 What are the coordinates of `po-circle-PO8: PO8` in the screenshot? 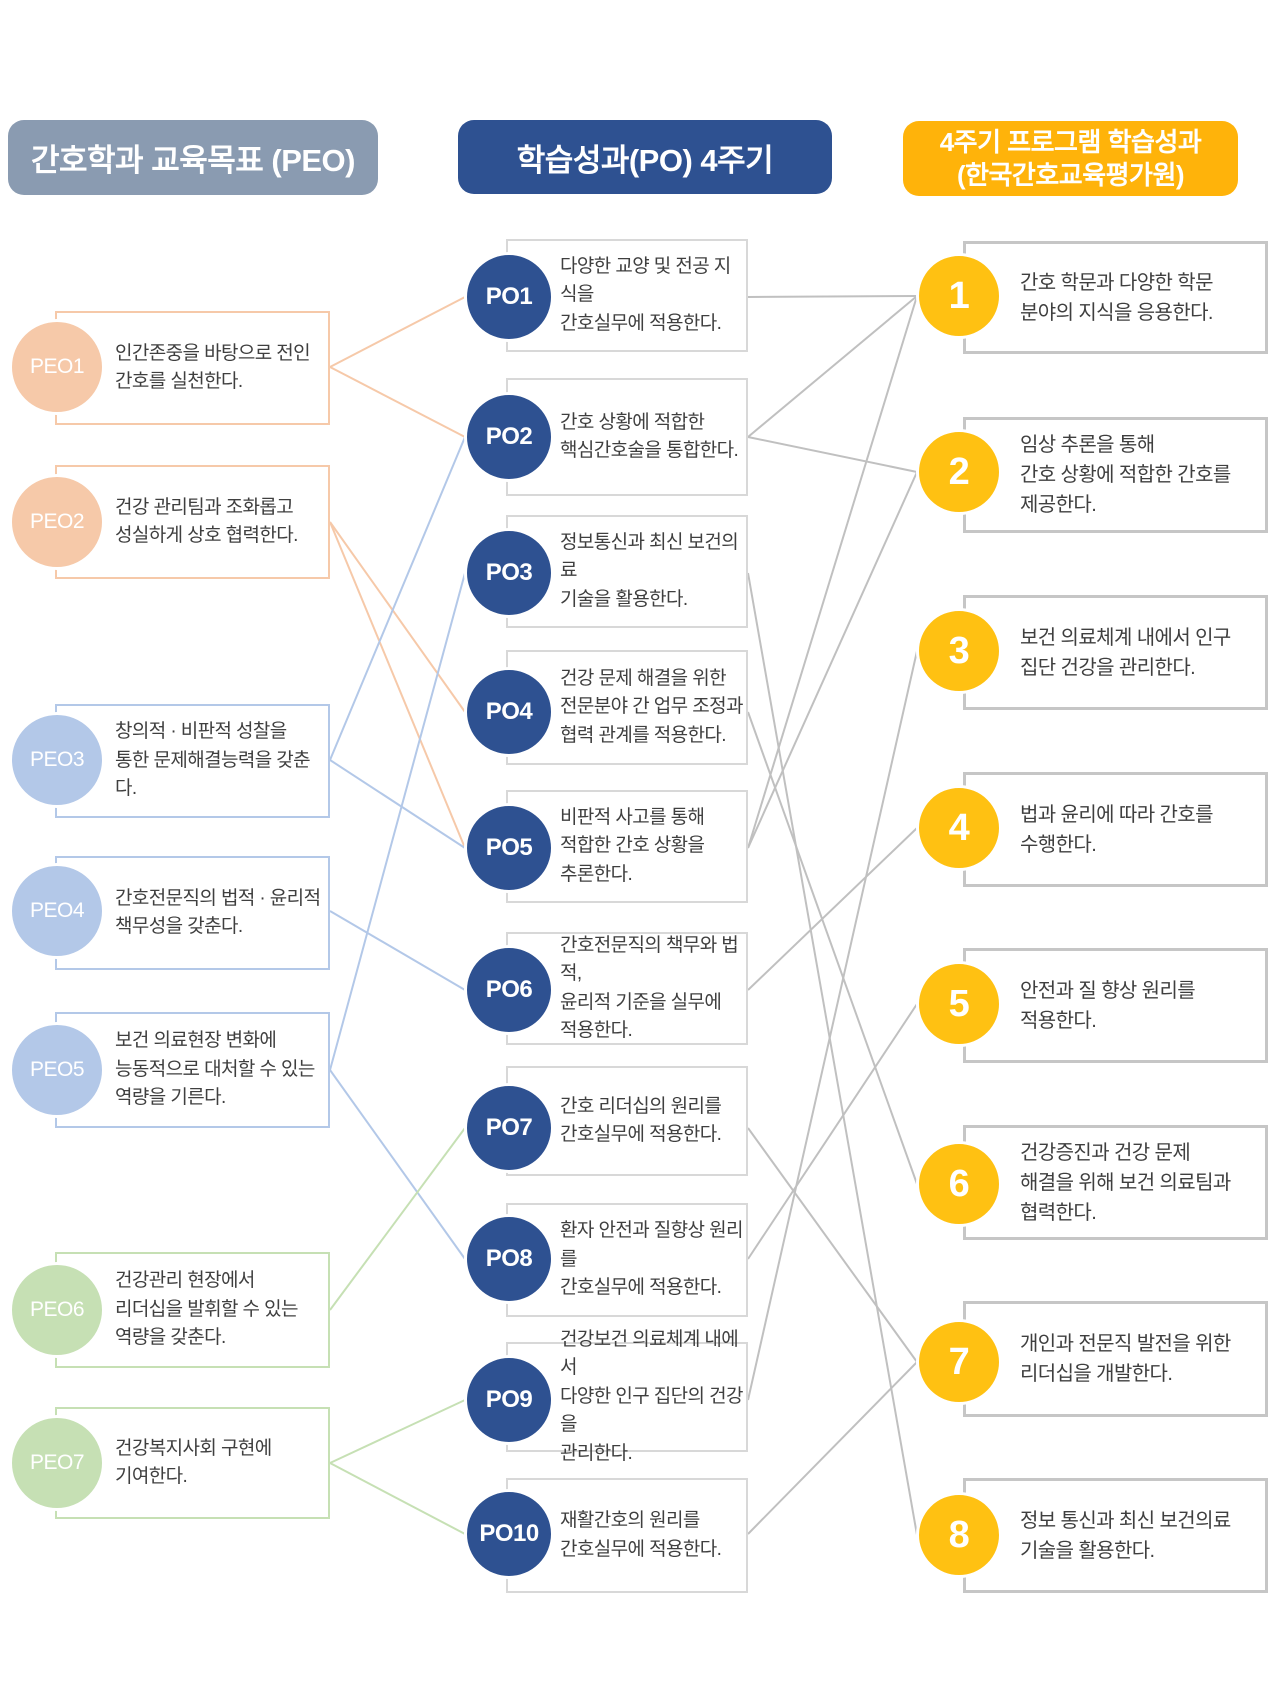 It's located at (509, 1259).